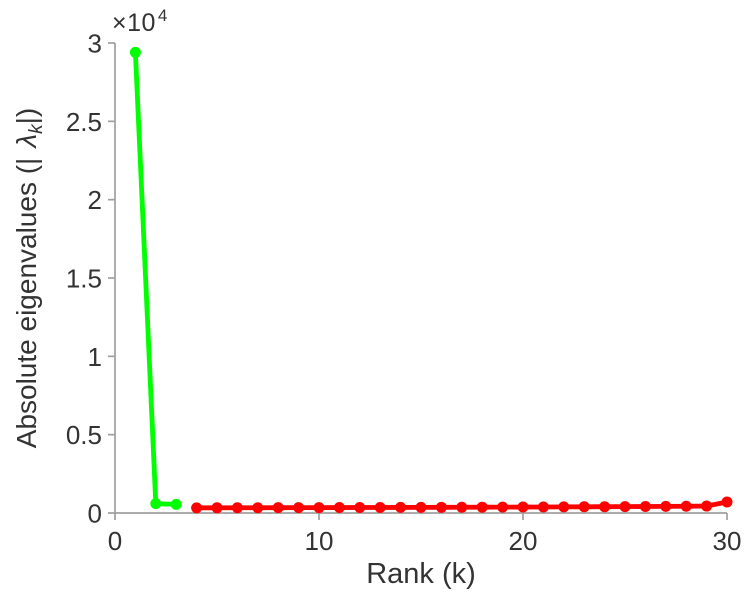  Describe the element at coordinates (134, 23) in the screenshot. I see `exponent-base: ×10` at that location.